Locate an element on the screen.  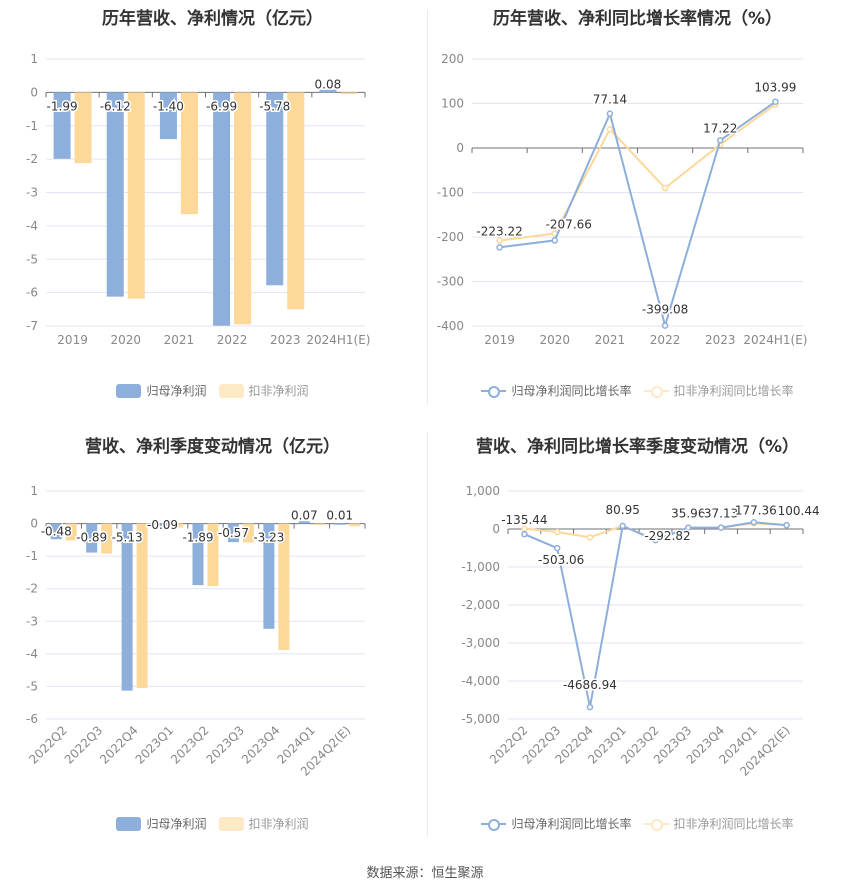
data-label-halo: -0.57 is located at coordinates (233, 533).